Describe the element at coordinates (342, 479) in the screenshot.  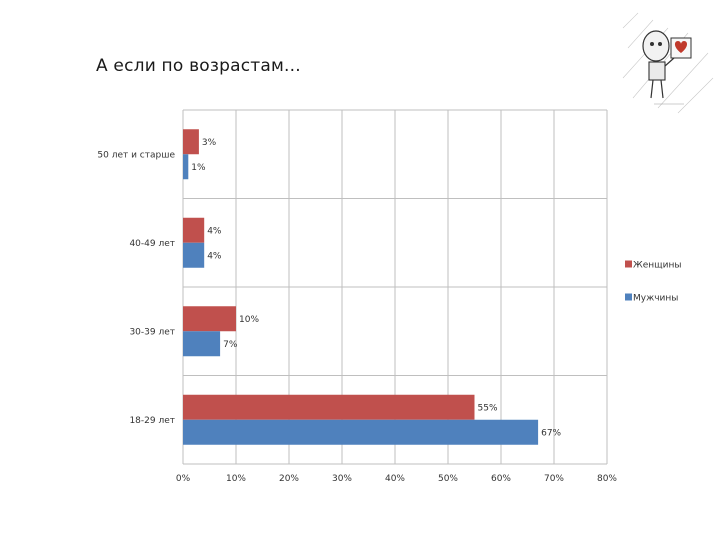
I see `x-tick-label-3: 30%` at that location.